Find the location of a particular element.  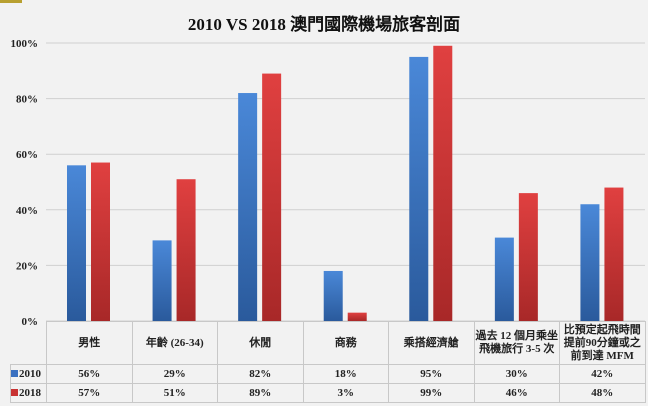

y-tick-label: 100% is located at coordinates (25, 44).